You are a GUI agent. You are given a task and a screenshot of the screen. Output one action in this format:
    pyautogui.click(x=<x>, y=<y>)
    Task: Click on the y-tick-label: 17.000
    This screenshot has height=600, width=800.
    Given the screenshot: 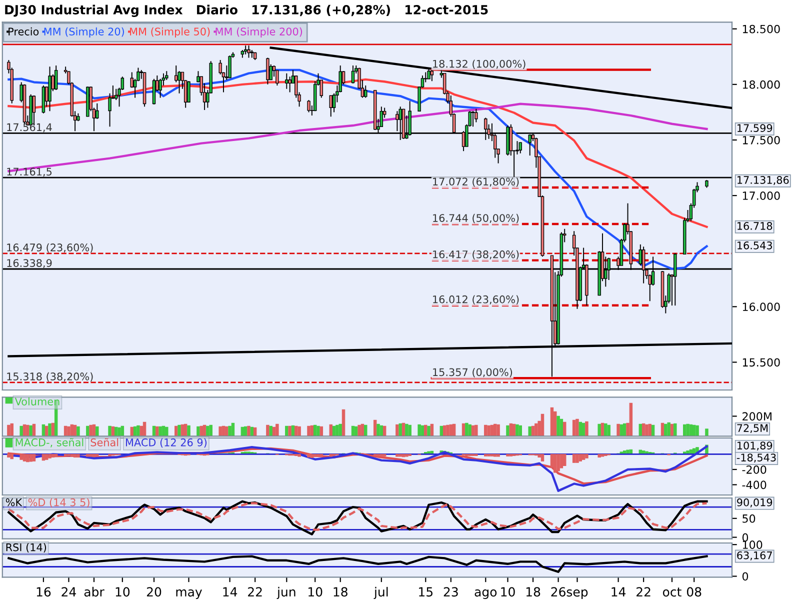 What is the action you would take?
    pyautogui.click(x=761, y=196)
    